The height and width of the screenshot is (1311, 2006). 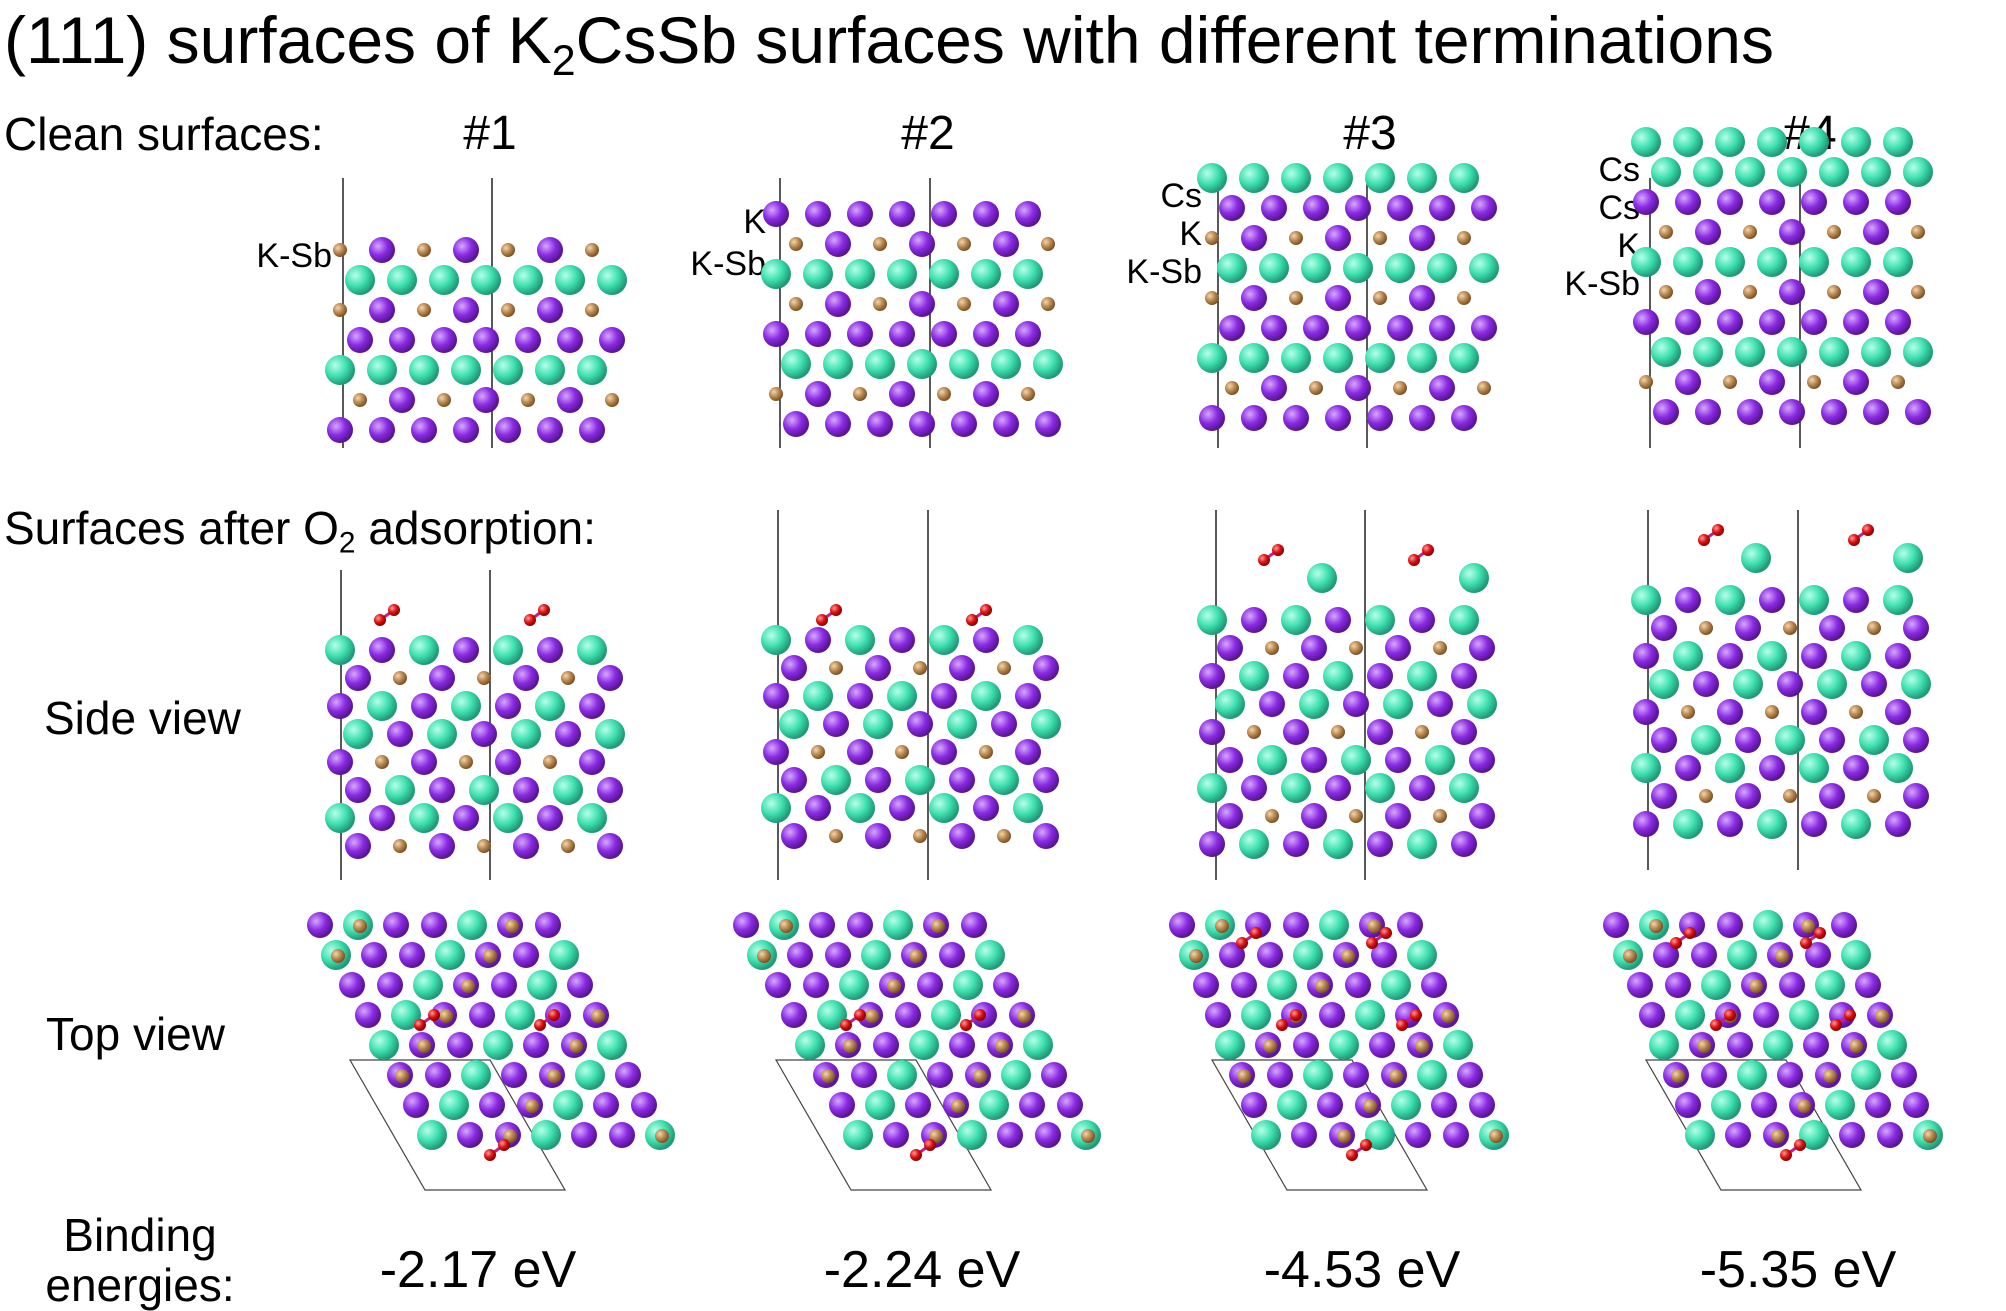 I want to click on termination-label: K-Sb, so click(x=1164, y=272).